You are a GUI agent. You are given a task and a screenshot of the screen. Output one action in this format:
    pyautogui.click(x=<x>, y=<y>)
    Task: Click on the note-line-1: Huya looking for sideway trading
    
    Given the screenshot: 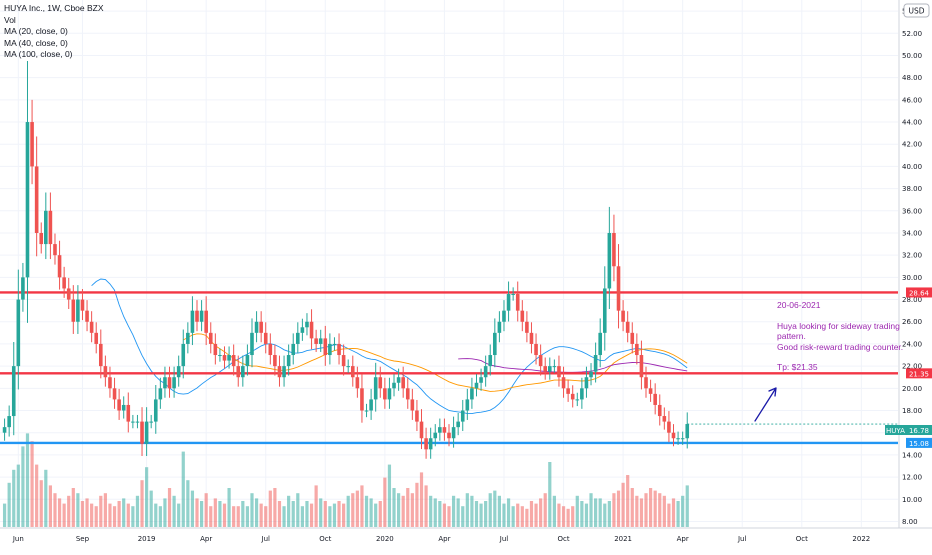 What is the action you would take?
    pyautogui.click(x=838, y=325)
    